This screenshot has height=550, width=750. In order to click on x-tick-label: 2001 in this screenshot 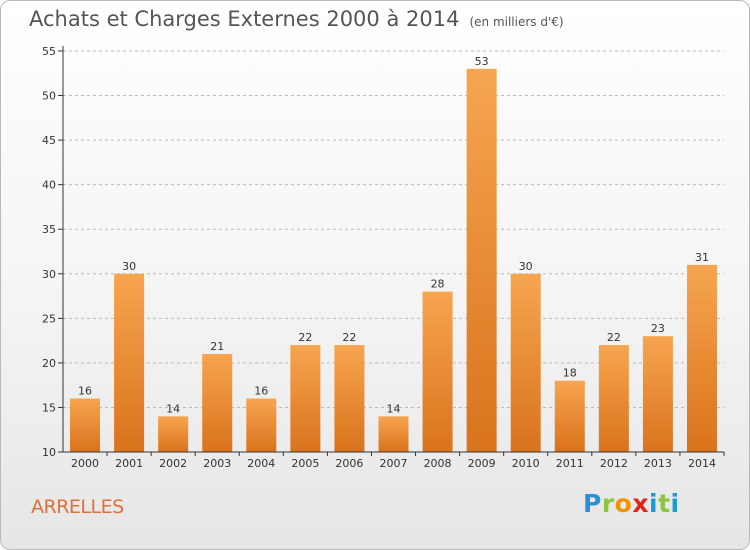, I will do `click(129, 463)`.